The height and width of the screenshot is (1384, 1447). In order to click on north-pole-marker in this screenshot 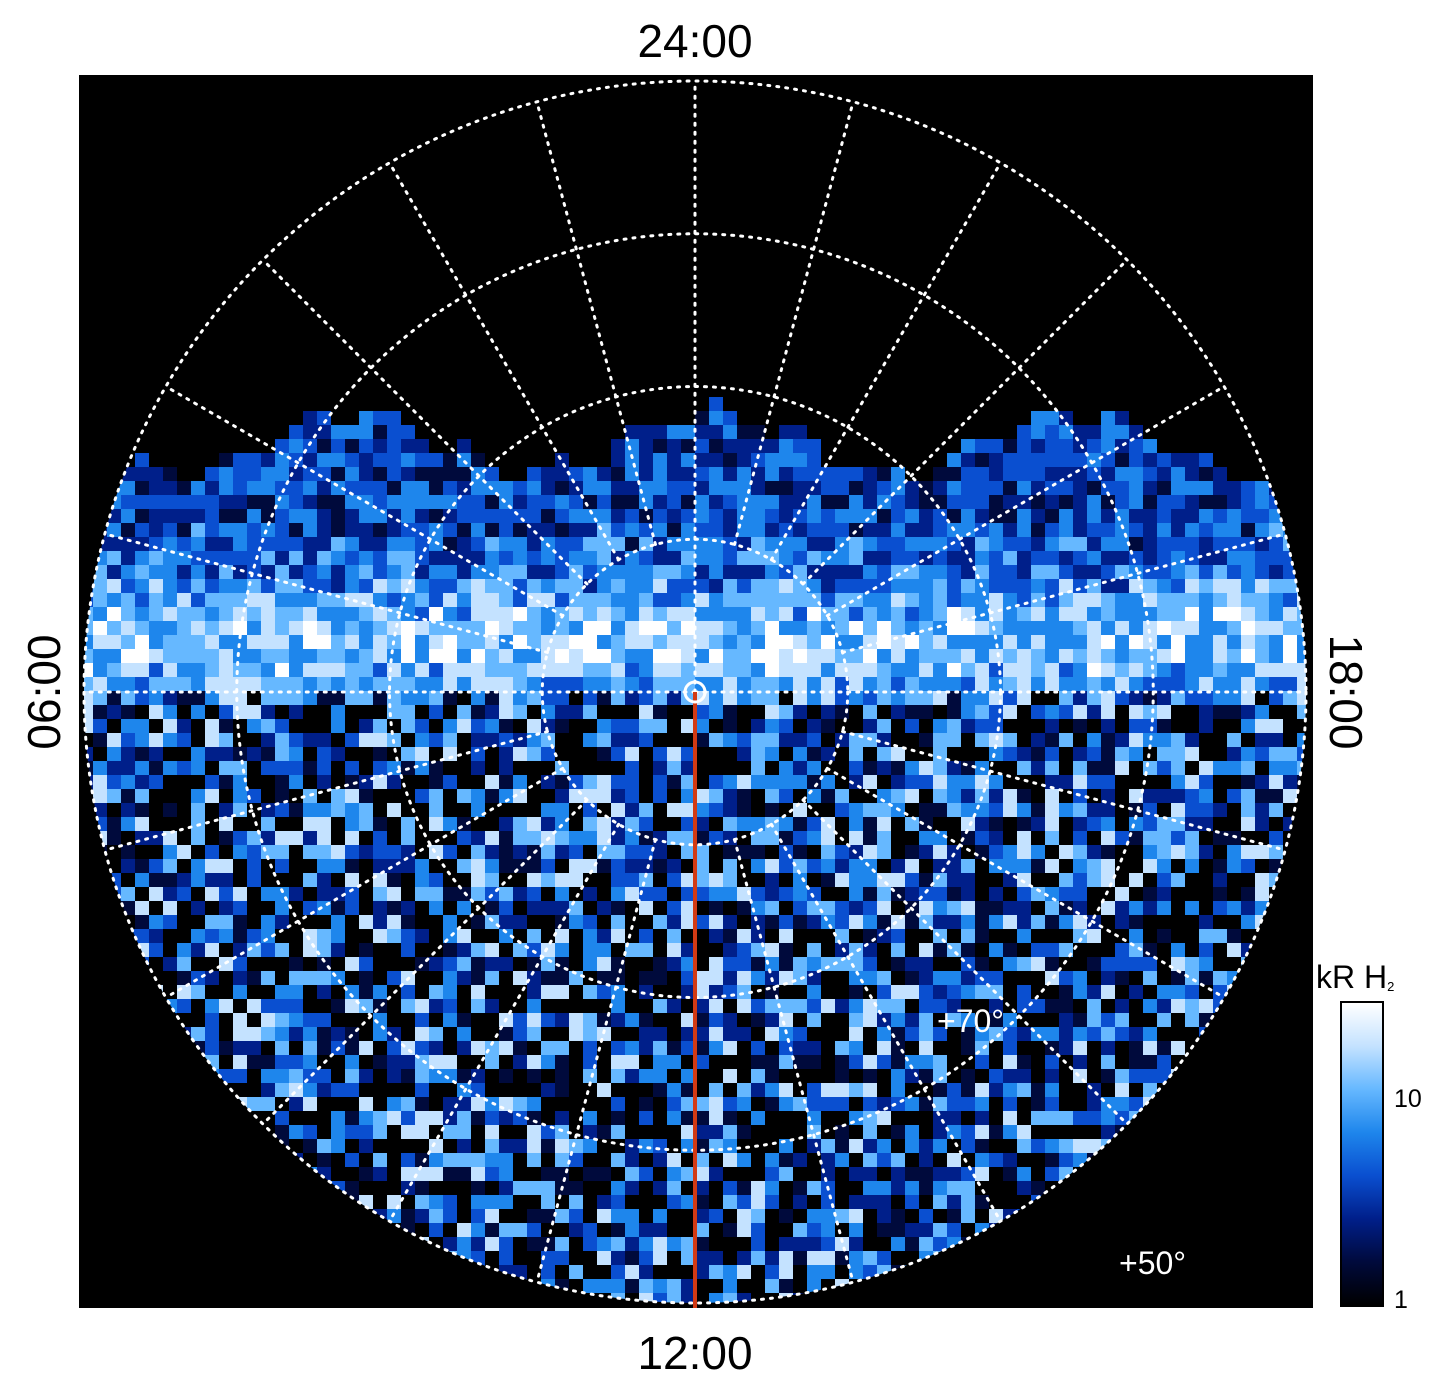, I will do `click(695, 692)`.